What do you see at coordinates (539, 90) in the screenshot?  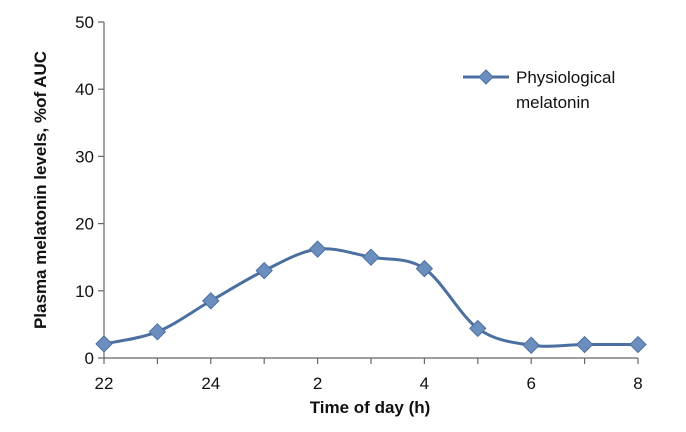 I see `legend: Physiological melatonin` at bounding box center [539, 90].